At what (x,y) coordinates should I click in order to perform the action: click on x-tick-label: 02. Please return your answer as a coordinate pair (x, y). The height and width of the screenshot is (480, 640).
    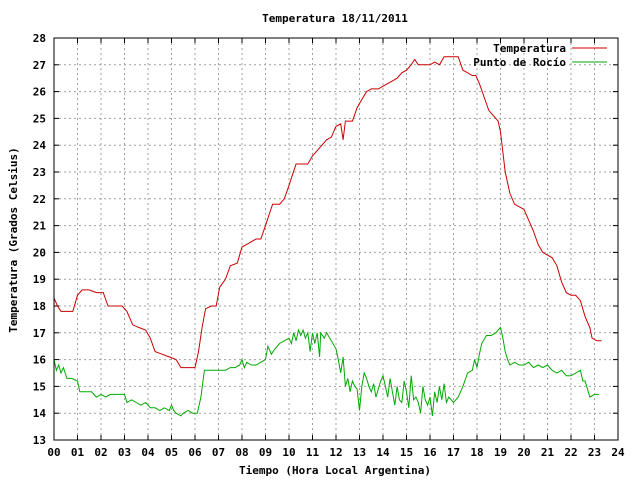
    Looking at the image, I should click on (100, 452).